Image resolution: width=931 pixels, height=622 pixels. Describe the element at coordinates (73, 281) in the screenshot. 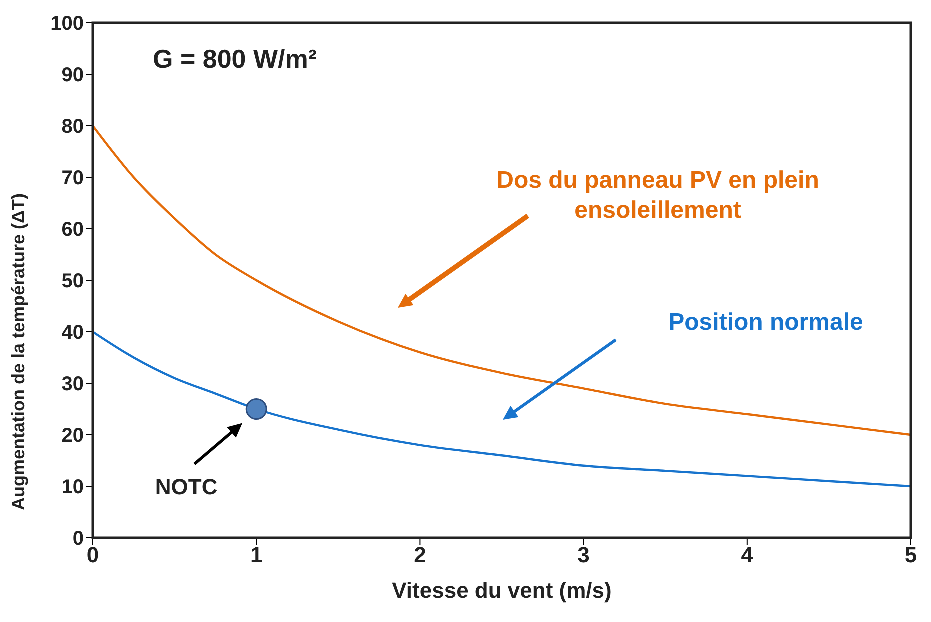

I see `y-tick-label: 50` at that location.